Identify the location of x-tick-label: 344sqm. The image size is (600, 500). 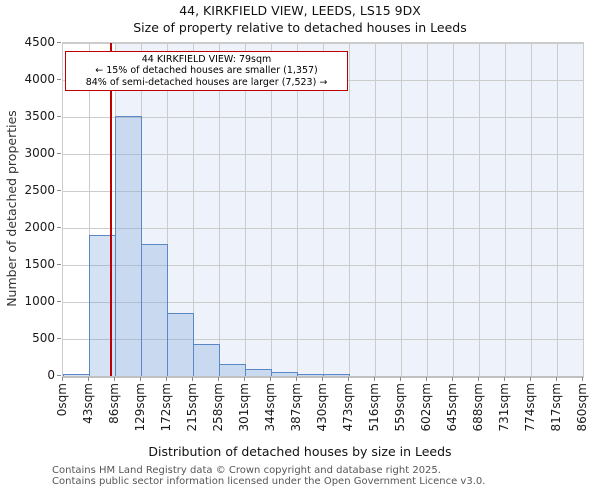
(269, 407).